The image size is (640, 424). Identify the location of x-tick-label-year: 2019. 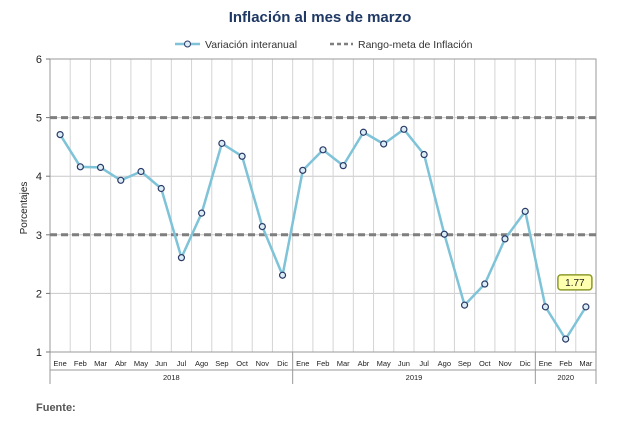
(414, 377).